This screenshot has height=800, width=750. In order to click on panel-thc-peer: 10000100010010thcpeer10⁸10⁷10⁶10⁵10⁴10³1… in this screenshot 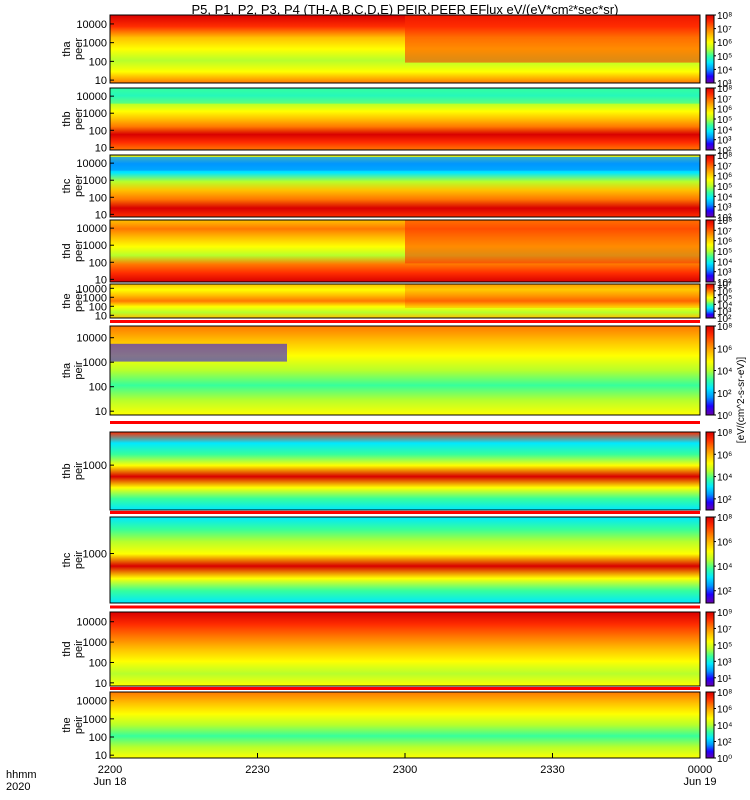, I will do `click(396, 187)`.